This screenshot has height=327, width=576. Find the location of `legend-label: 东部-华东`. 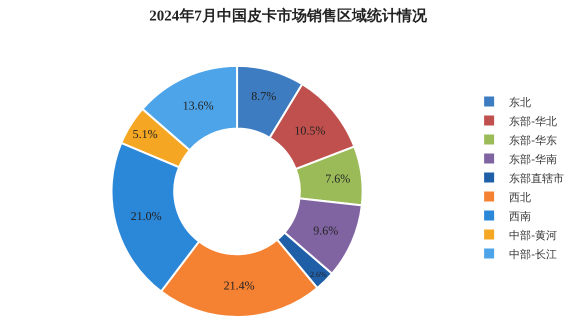

legend-label: 东部-华东 is located at coordinates (533, 140).